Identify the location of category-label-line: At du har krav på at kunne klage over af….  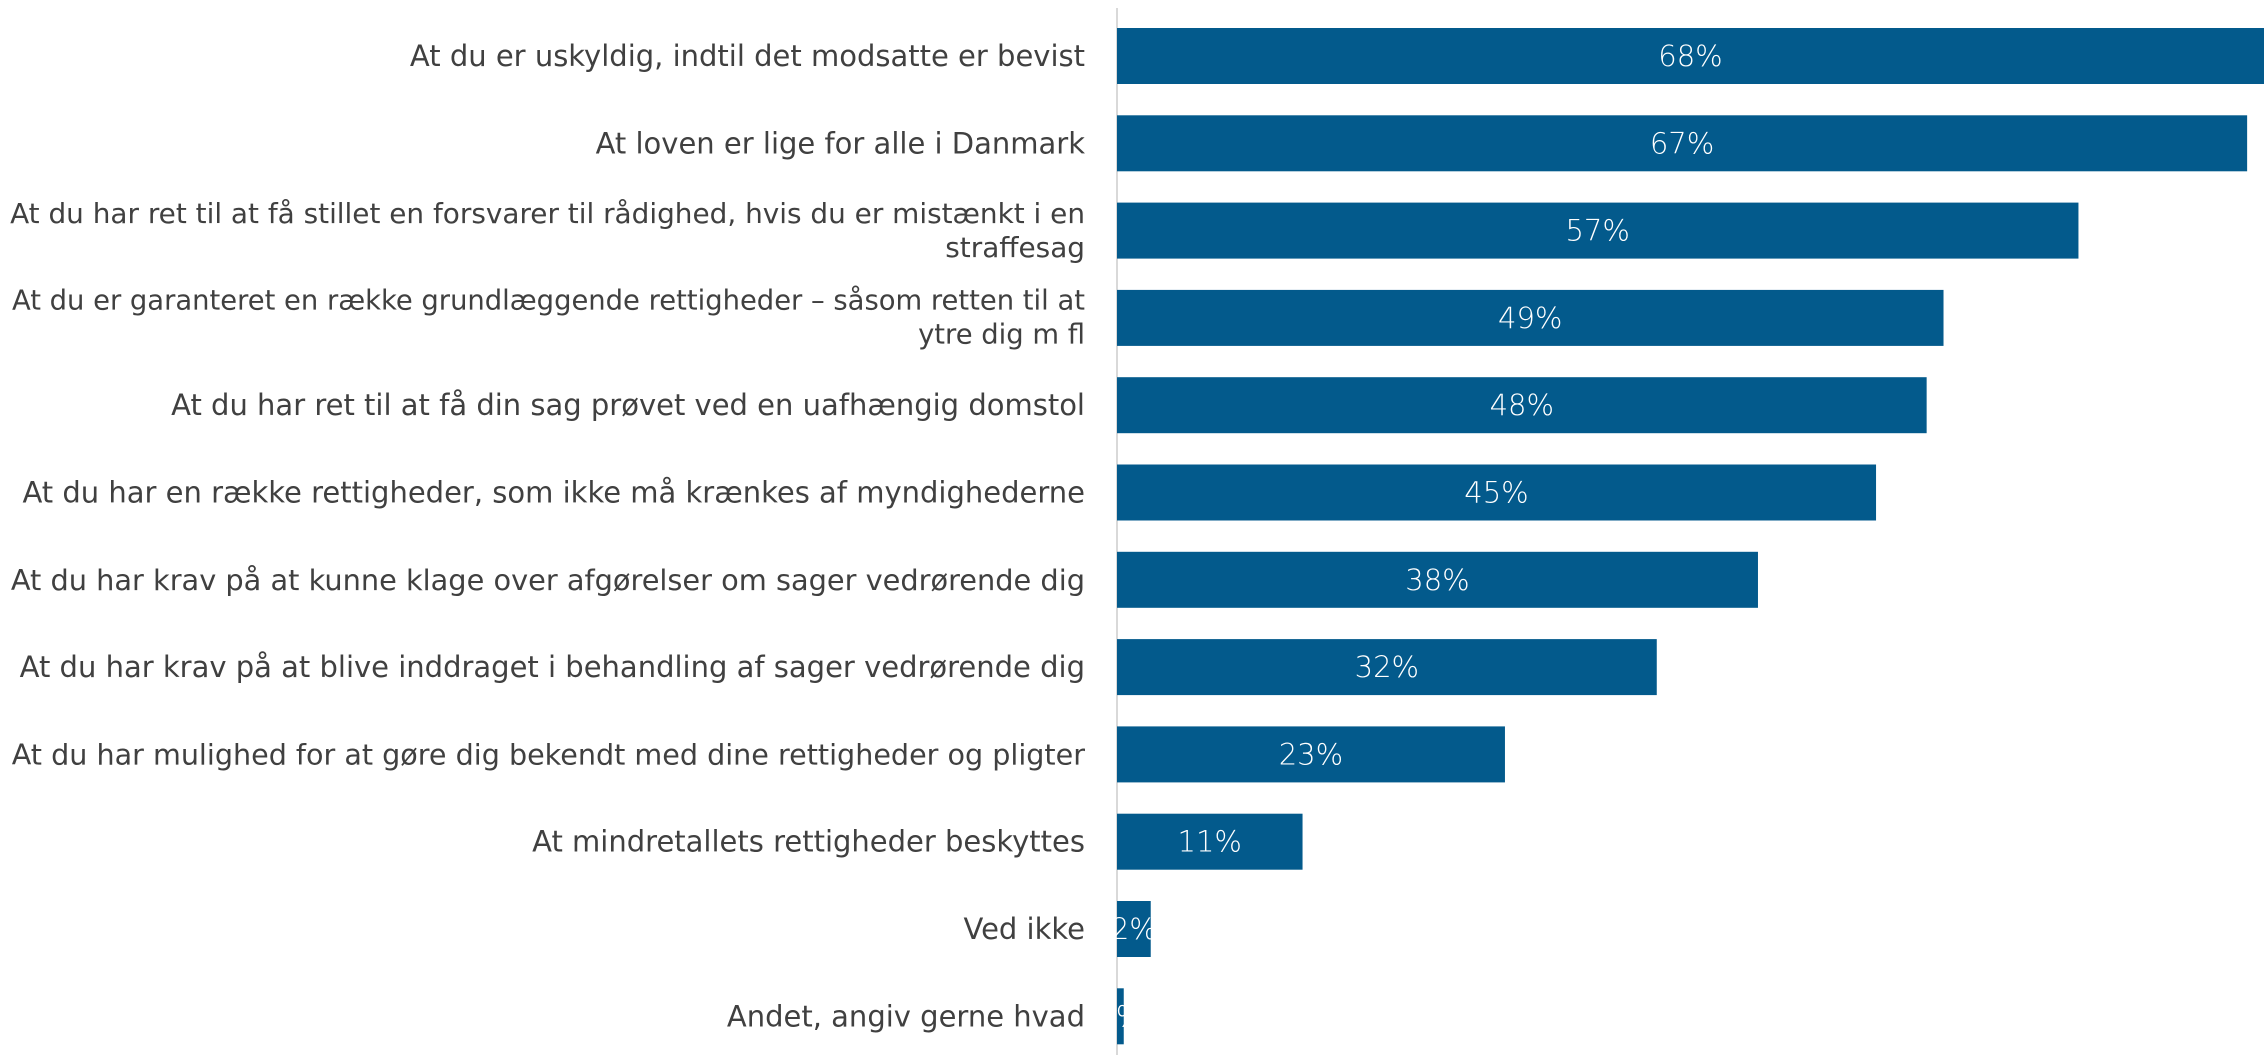
(548, 580).